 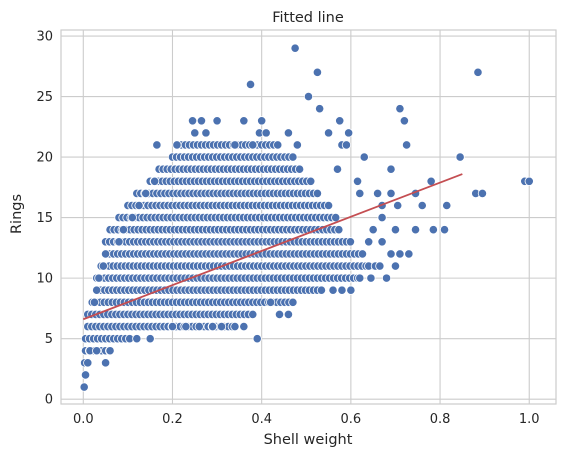 What do you see at coordinates (44, 37) in the screenshot?
I see `y-tick-label: 30` at bounding box center [44, 37].